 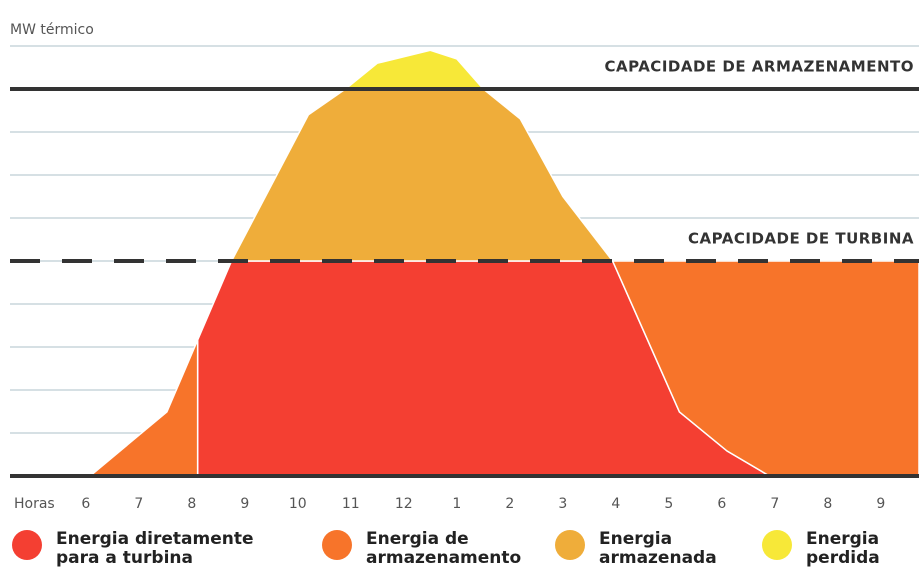 I want to click on y-axis-label: MW térmico, so click(x=52, y=30).